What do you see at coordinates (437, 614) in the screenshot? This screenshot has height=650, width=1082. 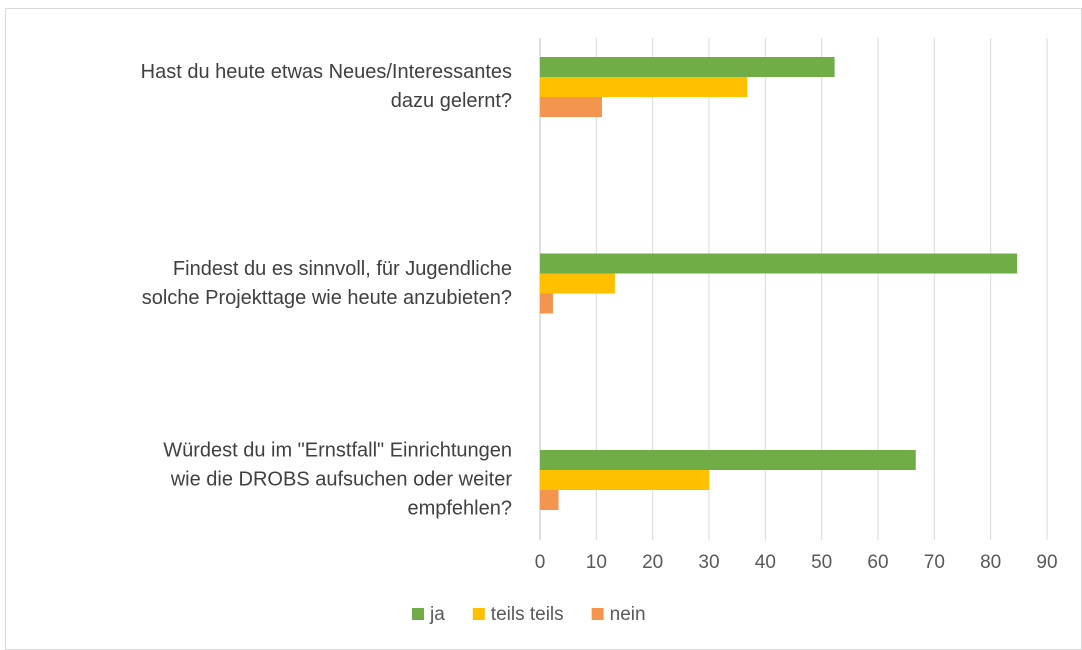 I see `legend-label: ja` at bounding box center [437, 614].